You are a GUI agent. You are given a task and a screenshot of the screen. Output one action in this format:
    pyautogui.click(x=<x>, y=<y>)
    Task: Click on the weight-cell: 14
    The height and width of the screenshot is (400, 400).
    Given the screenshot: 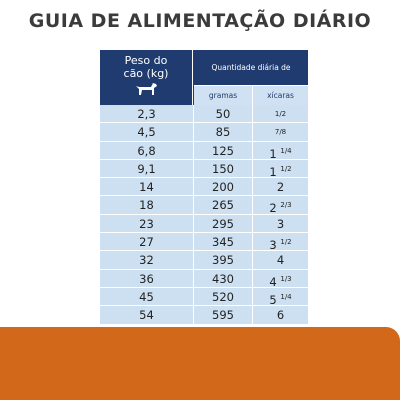 What is the action you would take?
    pyautogui.click(x=147, y=187)
    